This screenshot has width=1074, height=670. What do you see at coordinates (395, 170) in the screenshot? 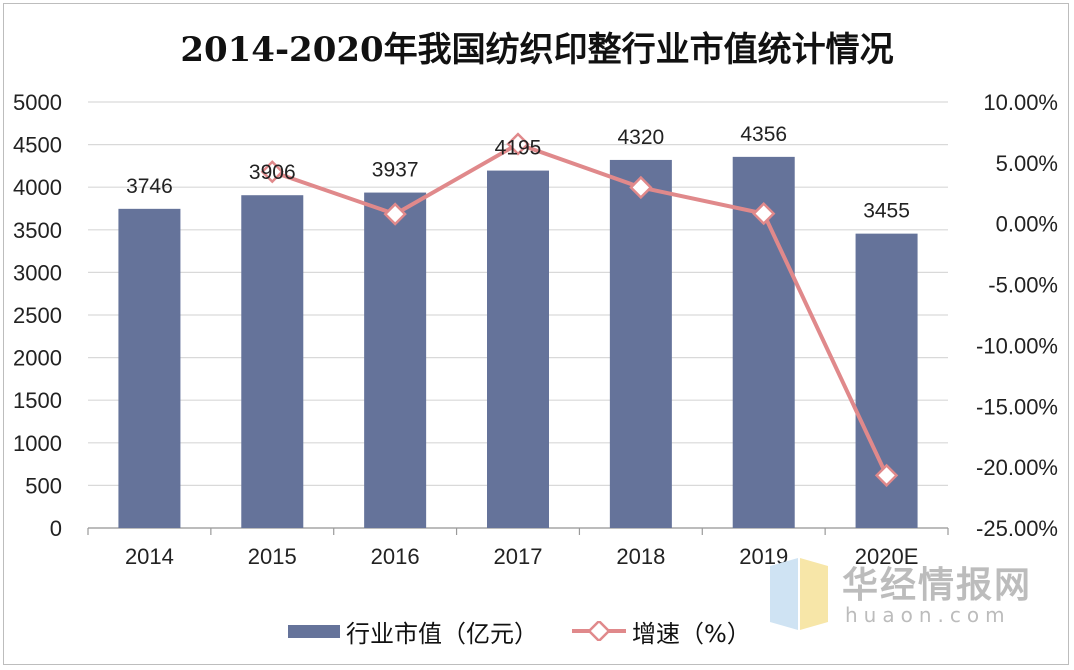
I see `data-label: 3937` at bounding box center [395, 170].